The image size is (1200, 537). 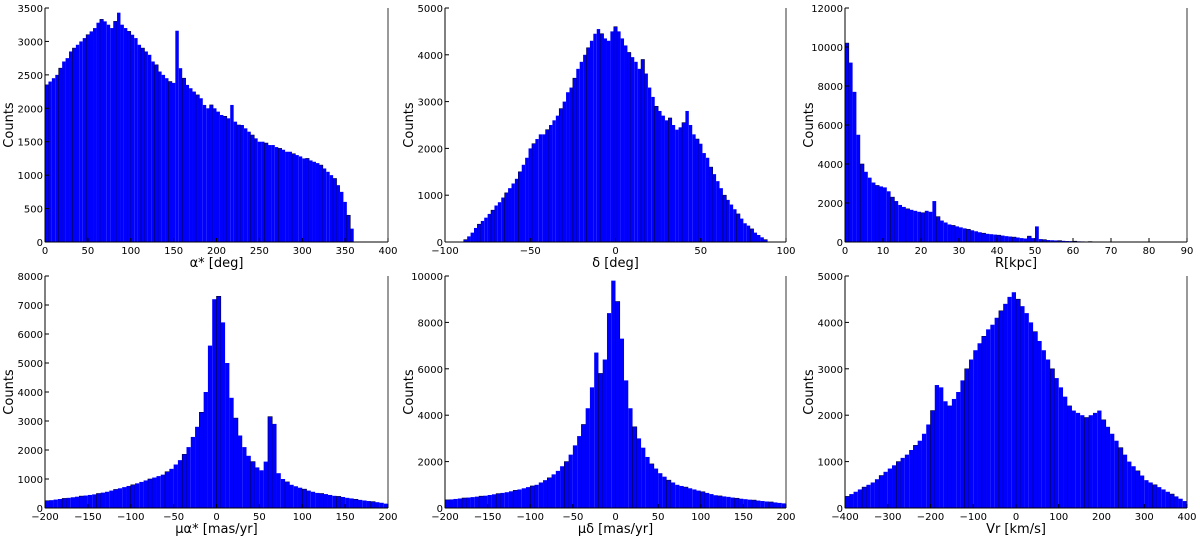 I want to click on y-tick-label: 2000, so click(x=830, y=204).